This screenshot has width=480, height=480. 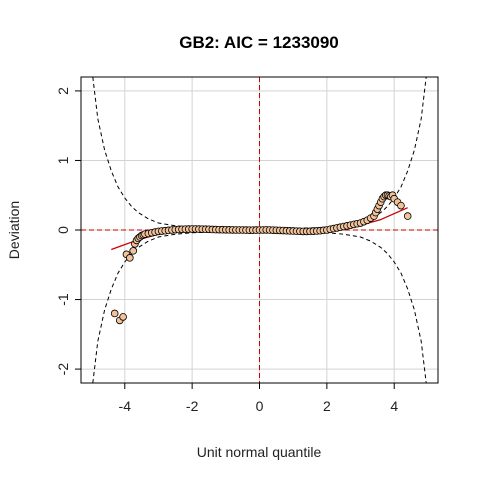 What do you see at coordinates (260, 406) in the screenshot?
I see `x-tick-label: 0` at bounding box center [260, 406].